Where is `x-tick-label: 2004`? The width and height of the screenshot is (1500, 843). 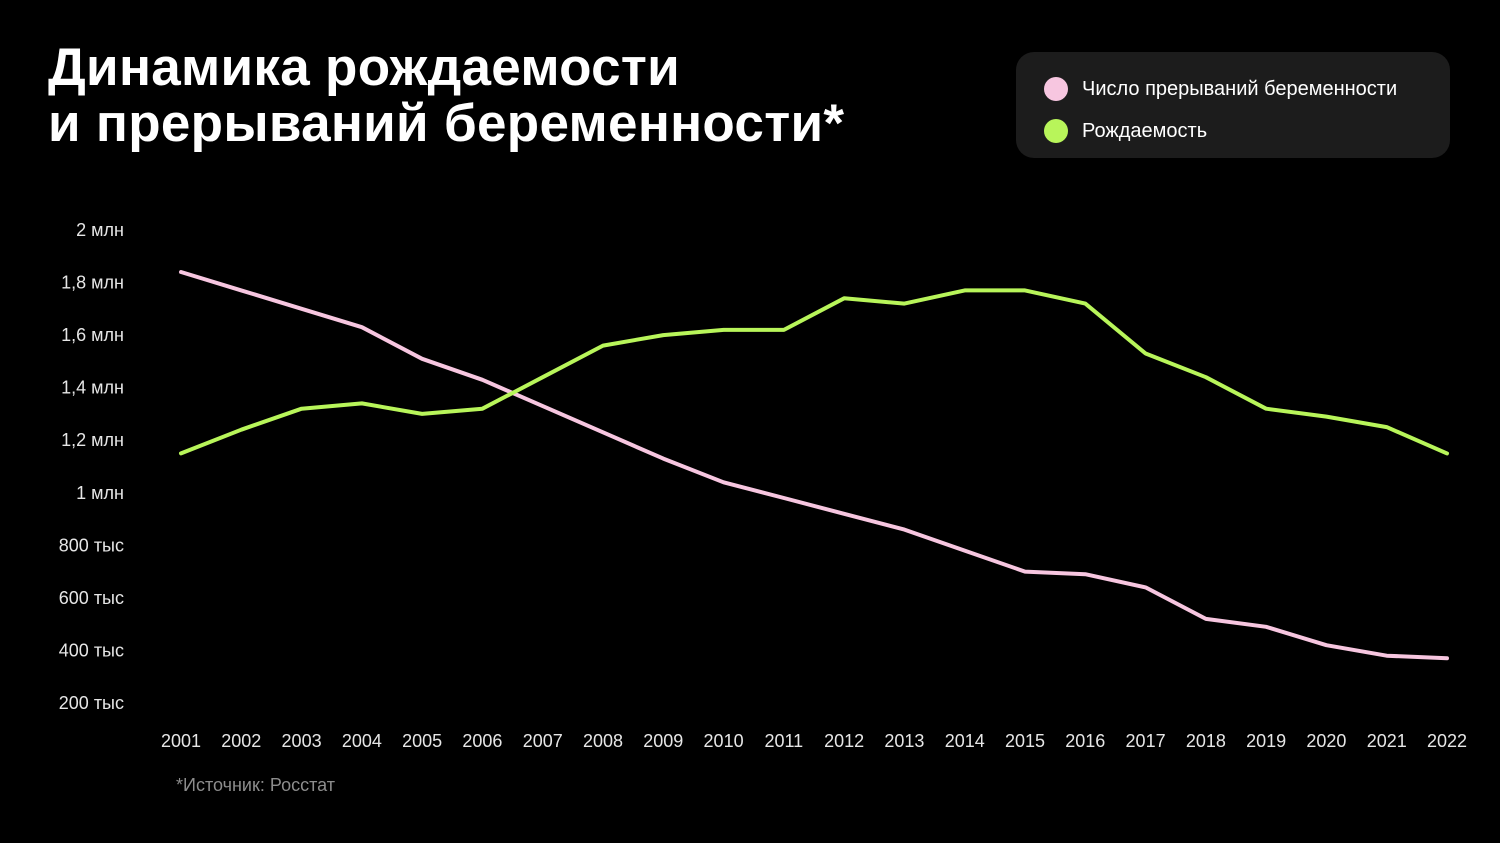 x-tick-label: 2004 is located at coordinates (362, 741).